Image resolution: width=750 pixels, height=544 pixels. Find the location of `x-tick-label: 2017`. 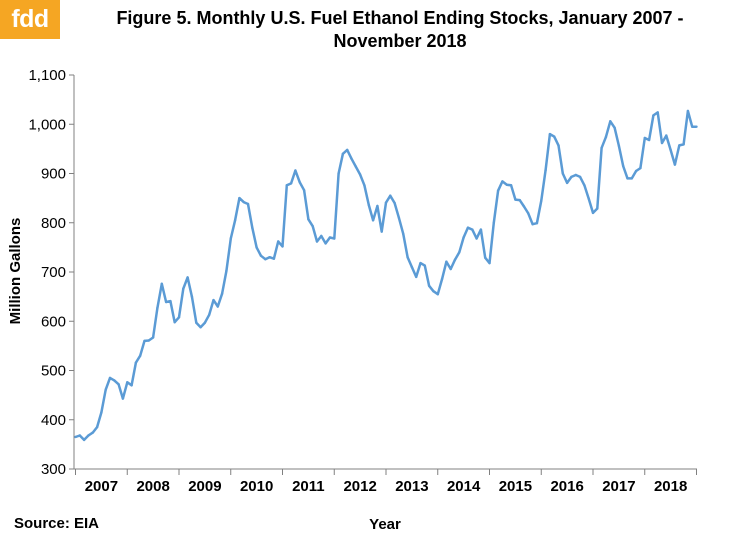

x-tick-label: 2017 is located at coordinates (618, 486).